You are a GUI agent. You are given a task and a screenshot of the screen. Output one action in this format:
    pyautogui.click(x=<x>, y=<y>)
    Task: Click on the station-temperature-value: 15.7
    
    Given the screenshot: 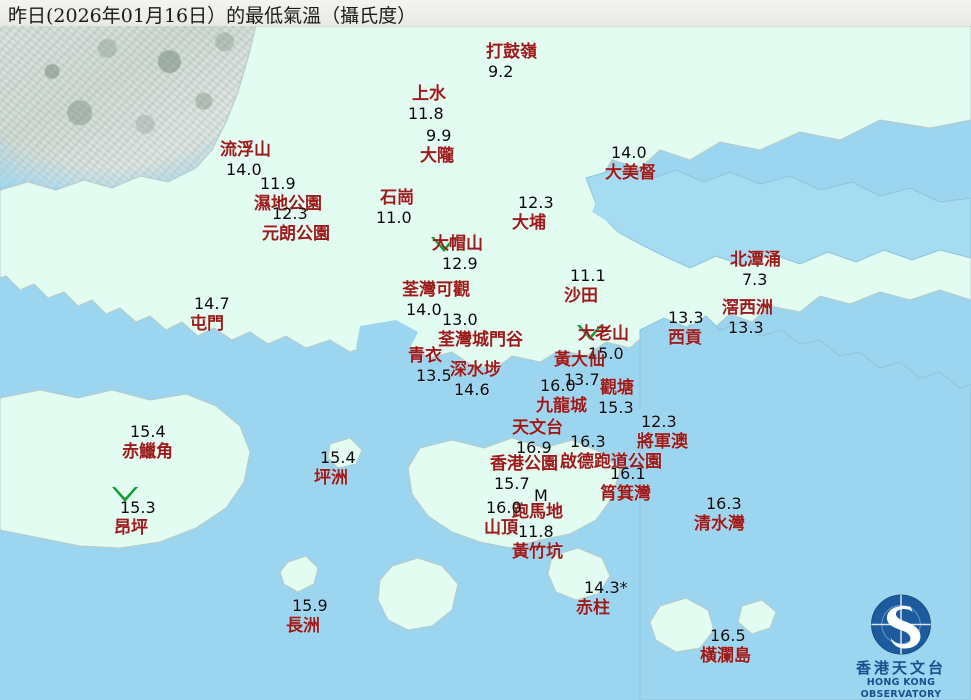 What is the action you would take?
    pyautogui.click(x=512, y=483)
    